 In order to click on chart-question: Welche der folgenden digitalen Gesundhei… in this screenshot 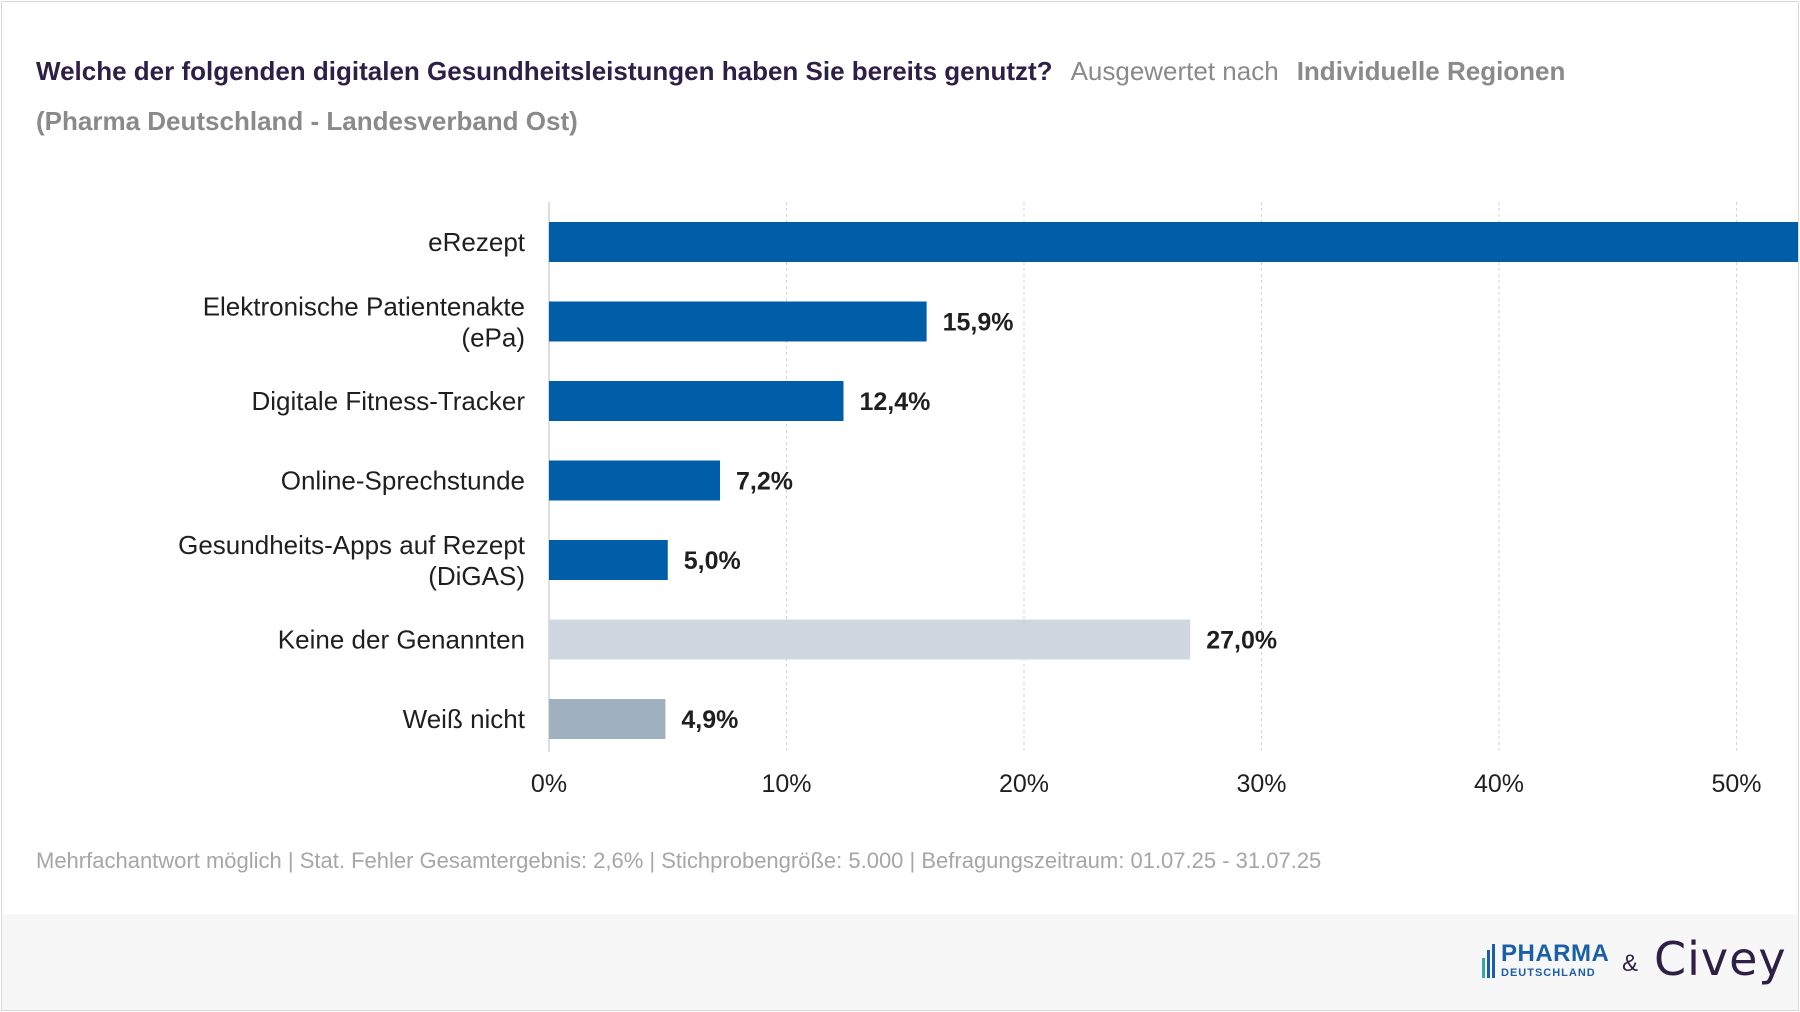, I will do `click(544, 71)`.